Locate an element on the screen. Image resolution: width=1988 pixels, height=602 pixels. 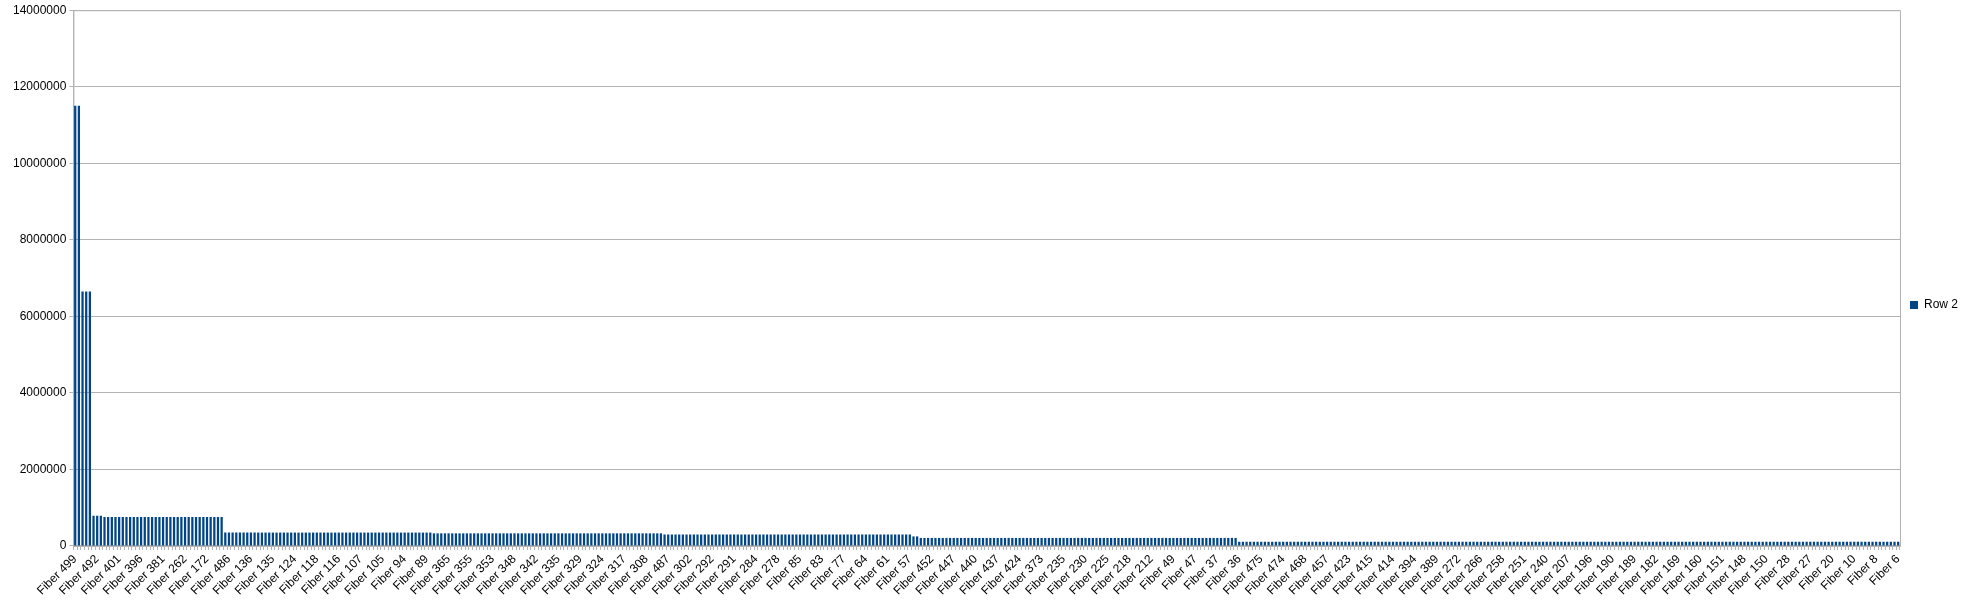
y-tick-label: 6000000 is located at coordinates (43, 315).